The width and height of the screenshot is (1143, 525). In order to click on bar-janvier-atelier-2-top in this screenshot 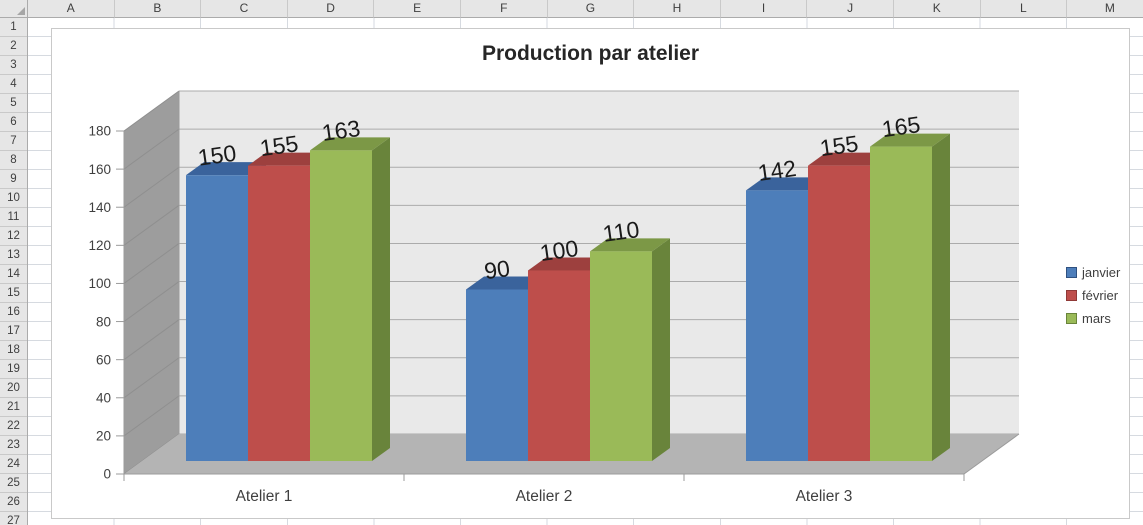, I will do `click(506, 283)`.